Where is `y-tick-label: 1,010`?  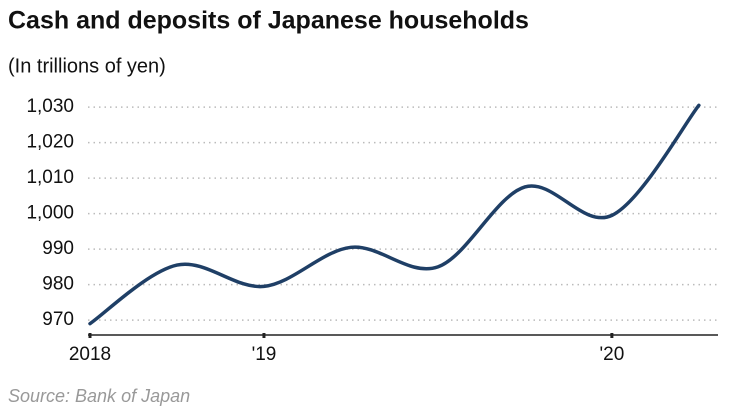
y-tick-label: 1,010 is located at coordinates (50, 177).